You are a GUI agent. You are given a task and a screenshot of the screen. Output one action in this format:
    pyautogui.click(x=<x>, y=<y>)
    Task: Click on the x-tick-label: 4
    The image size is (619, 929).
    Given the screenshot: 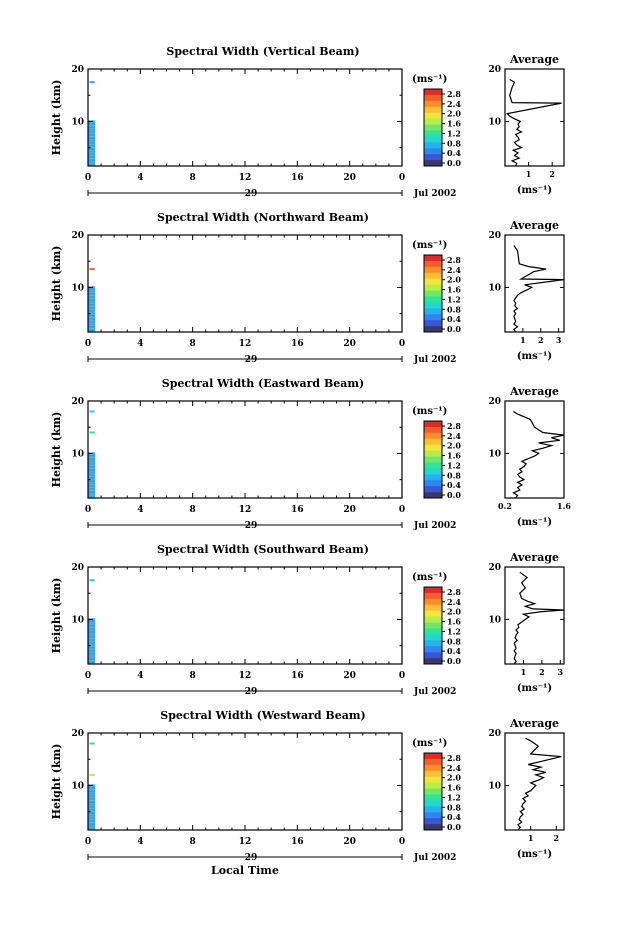 What is the action you would take?
    pyautogui.click(x=140, y=344)
    